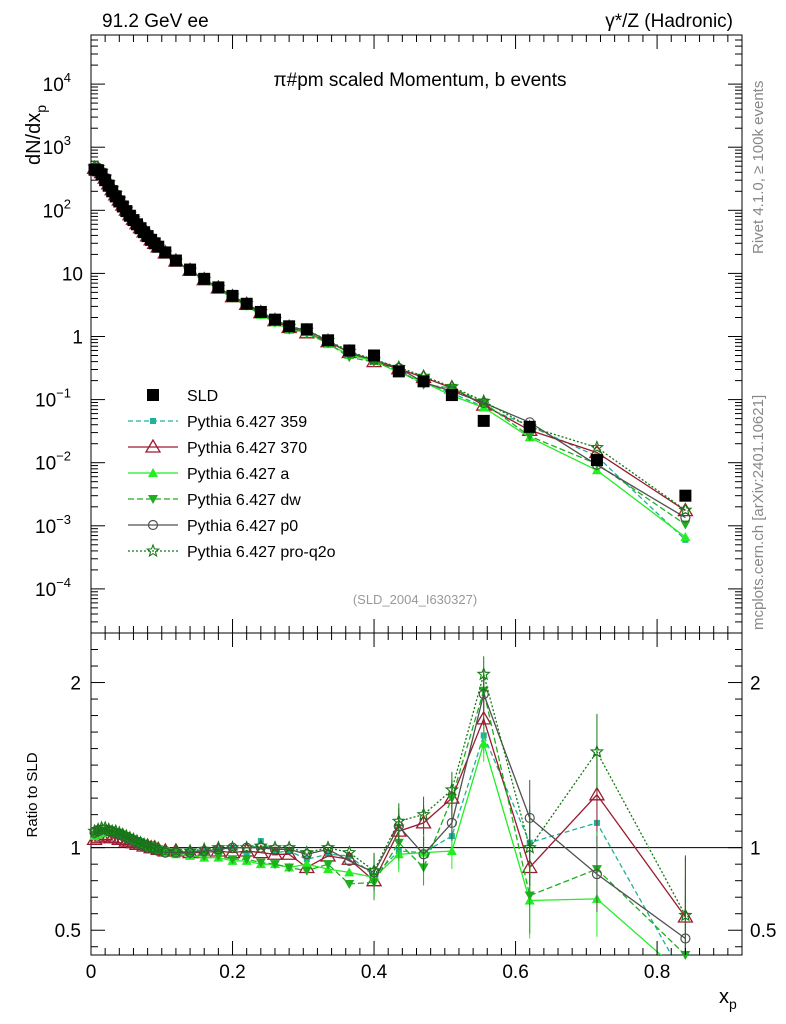 This screenshot has height=1024, width=786. I want to click on y-tick-label-base: 1, so click(77, 337).